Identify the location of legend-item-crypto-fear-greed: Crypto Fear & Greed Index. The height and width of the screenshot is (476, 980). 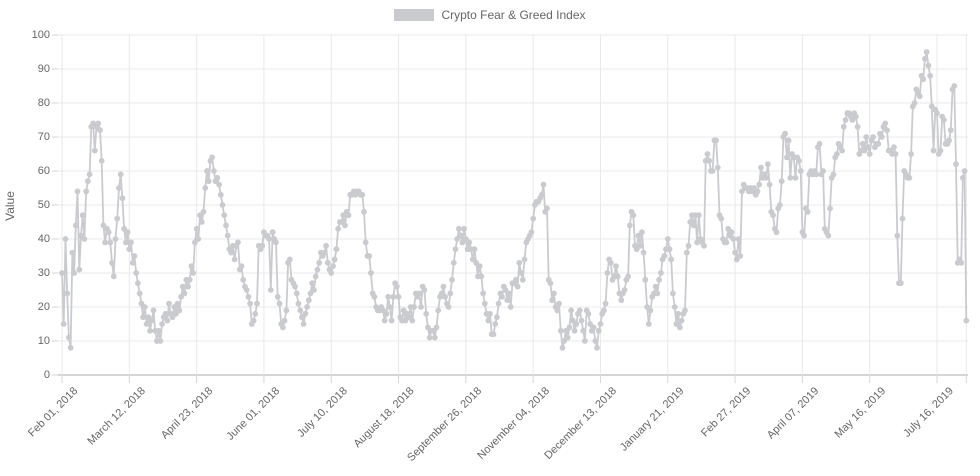
(490, 15).